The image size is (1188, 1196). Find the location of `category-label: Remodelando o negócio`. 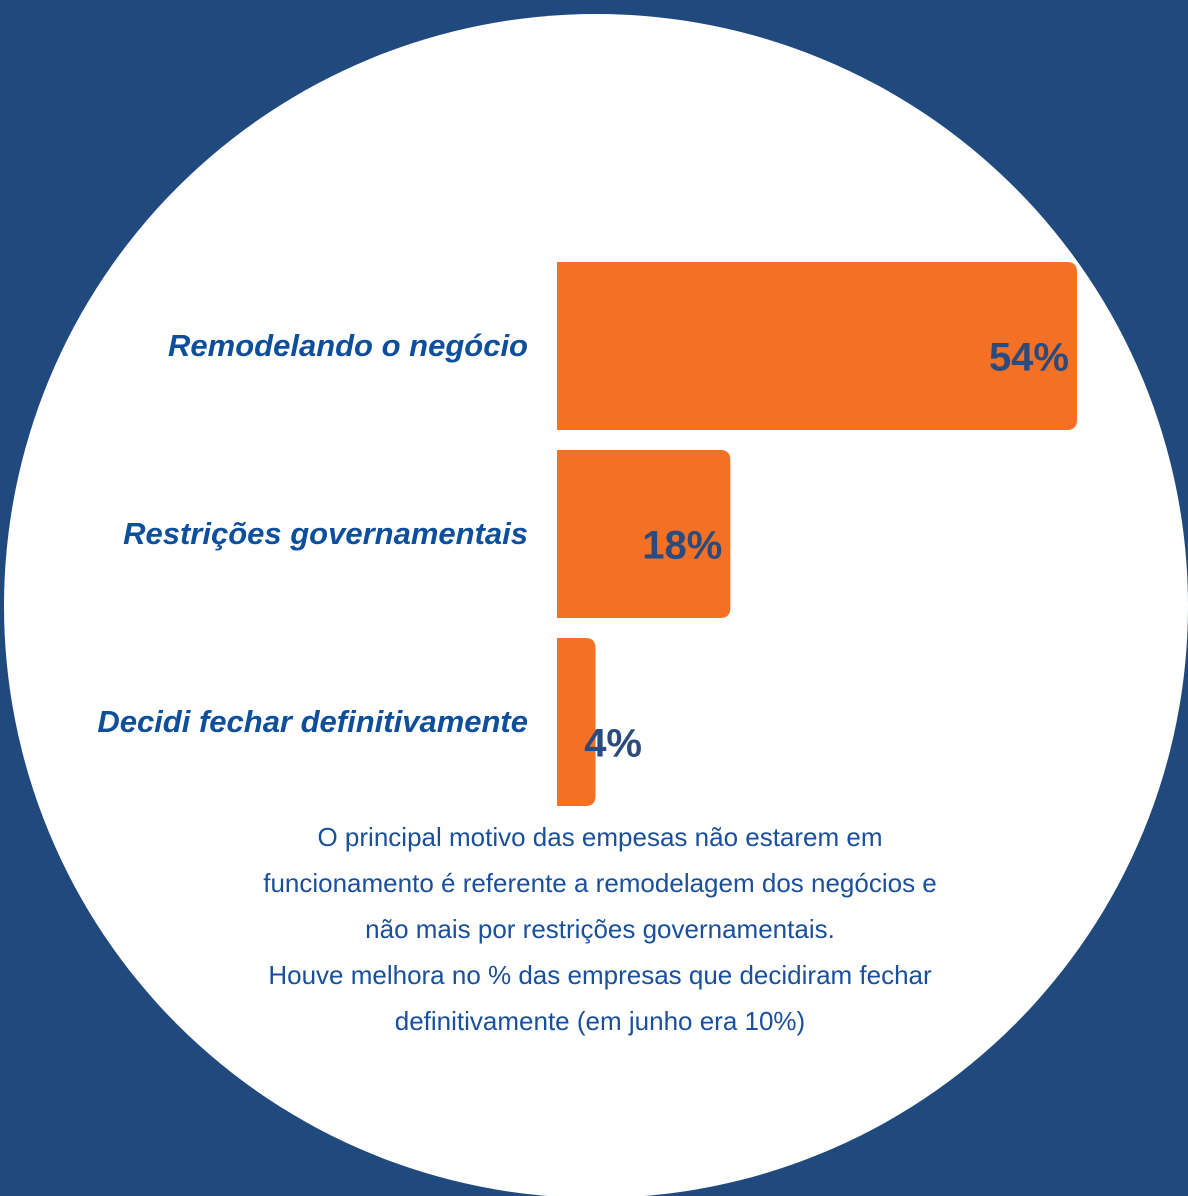

category-label: Remodelando o negócio is located at coordinates (348, 345).